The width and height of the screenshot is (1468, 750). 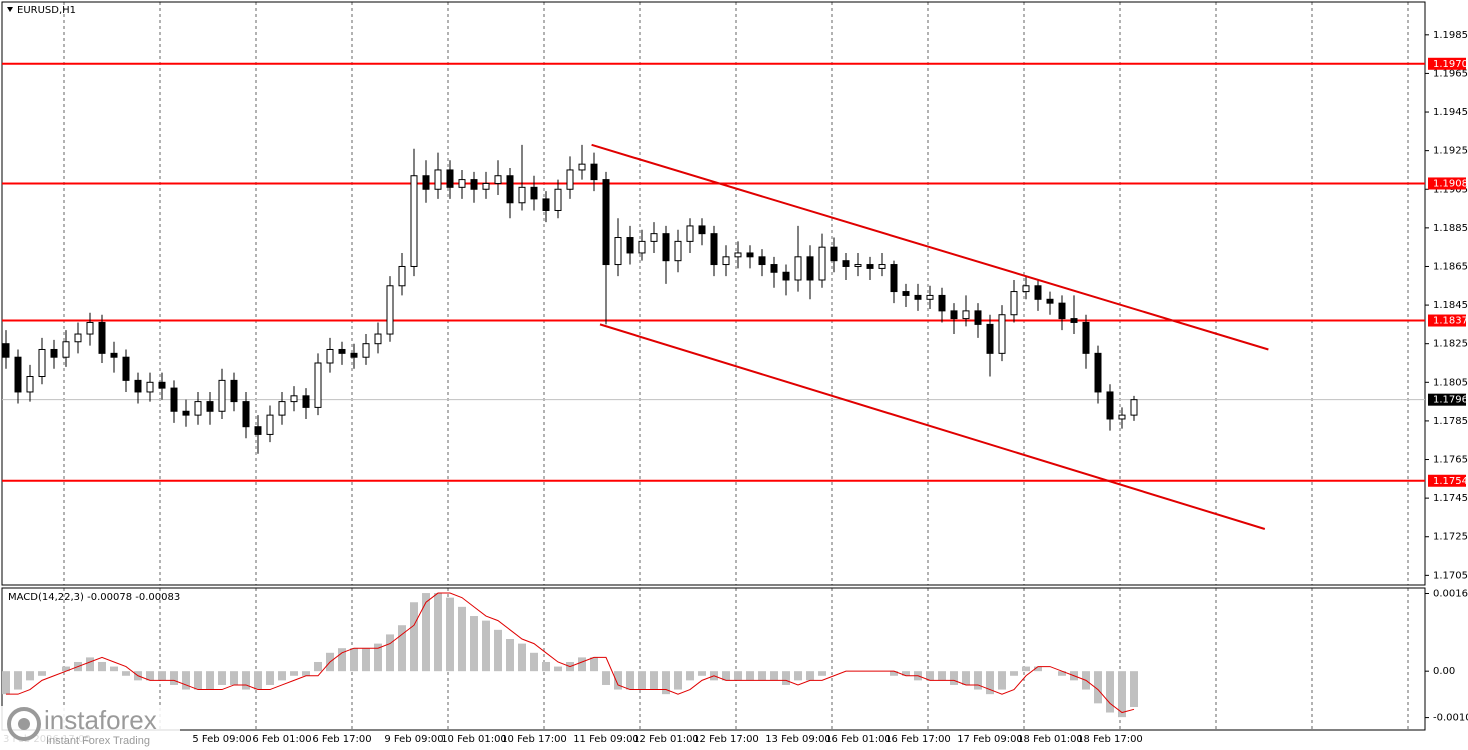 I want to click on y-tick-label: 1.1865, so click(x=1450, y=266).